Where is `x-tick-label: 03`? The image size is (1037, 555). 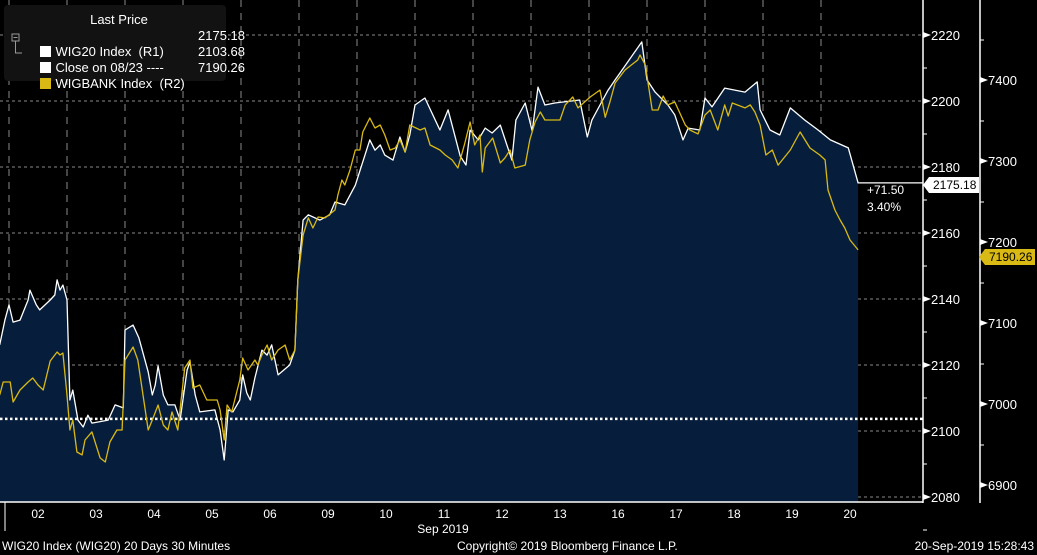 x-tick-label: 03 is located at coordinates (96, 514).